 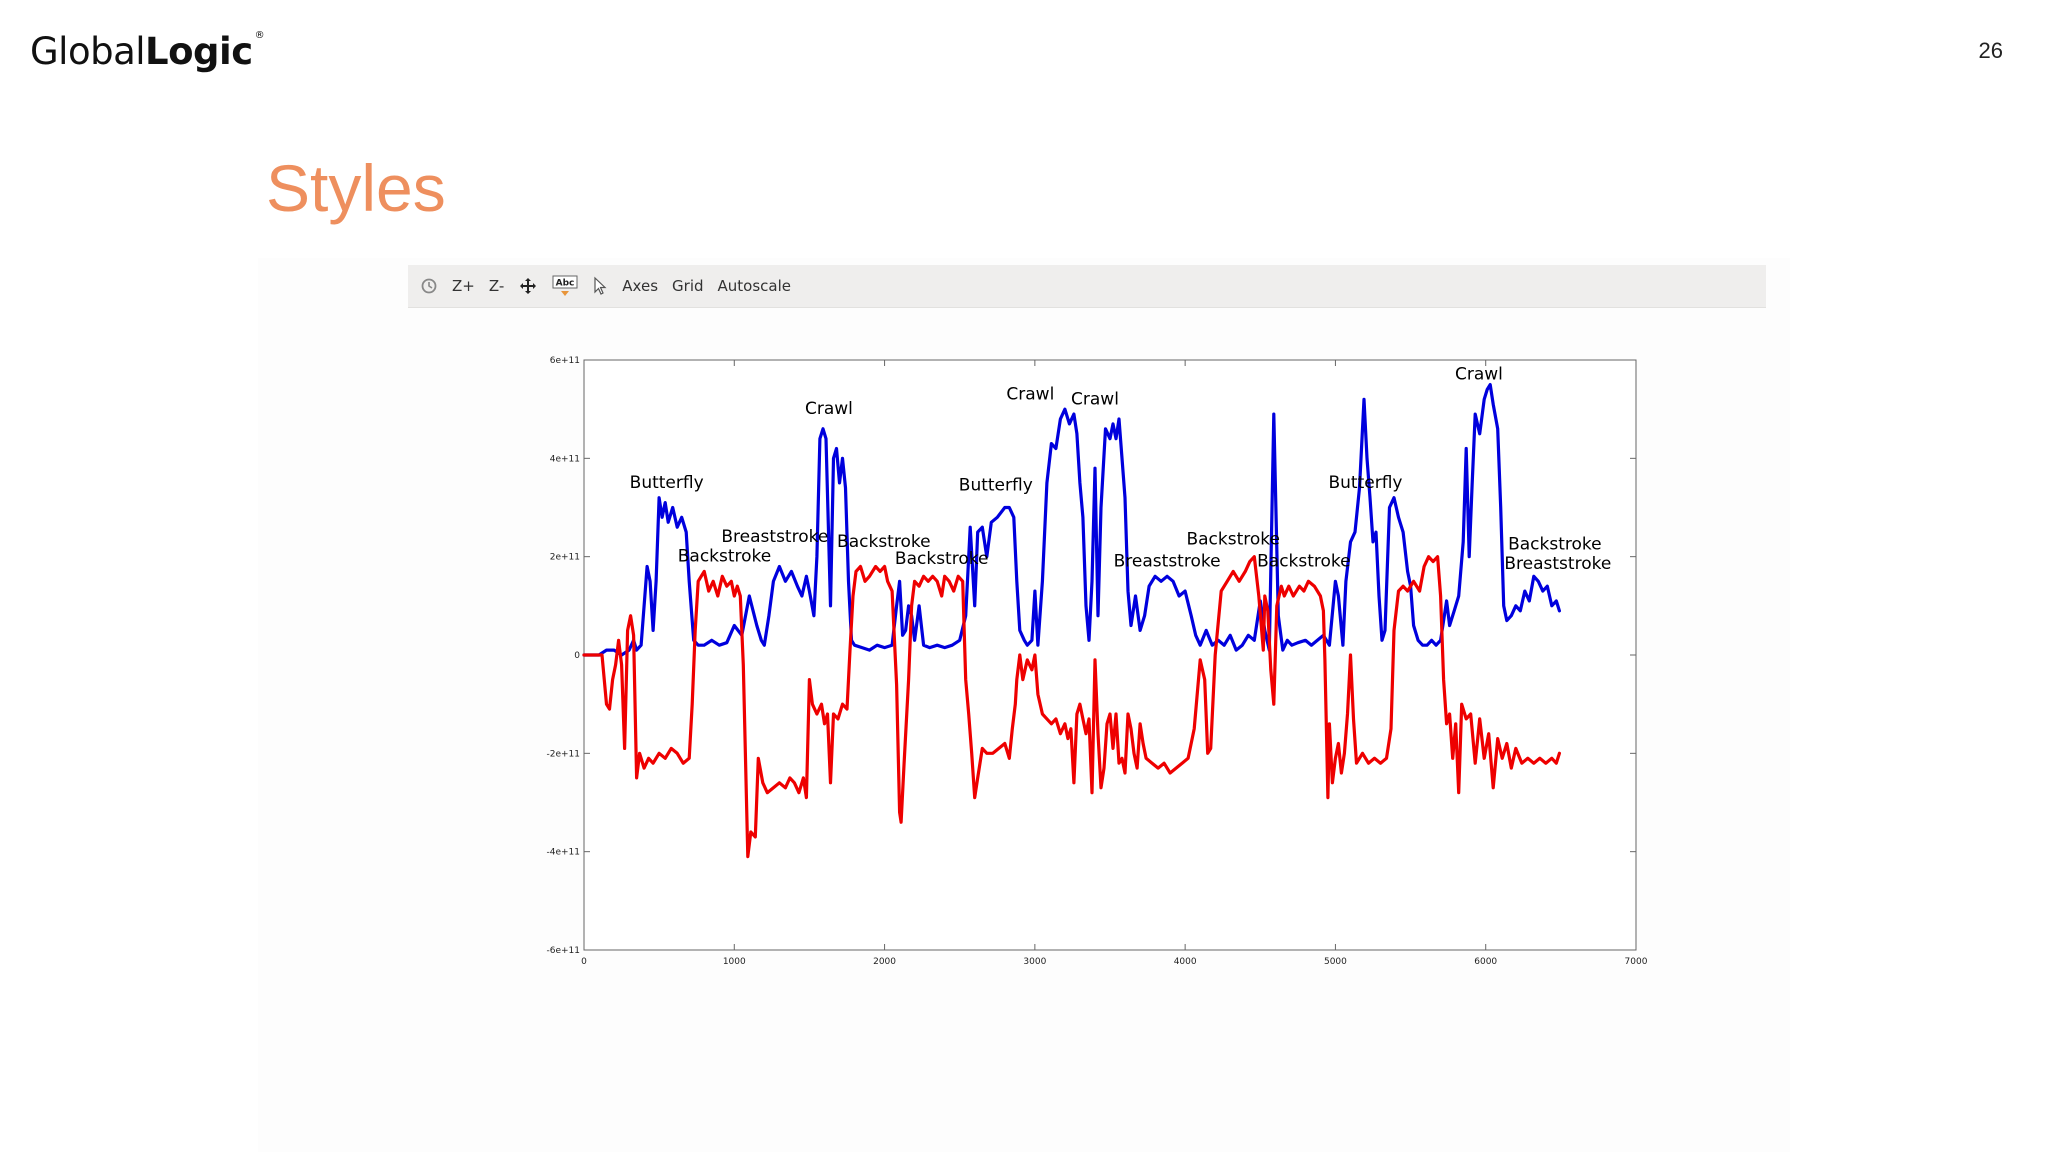 I want to click on y-tick-label: 2e+11, so click(x=565, y=558).